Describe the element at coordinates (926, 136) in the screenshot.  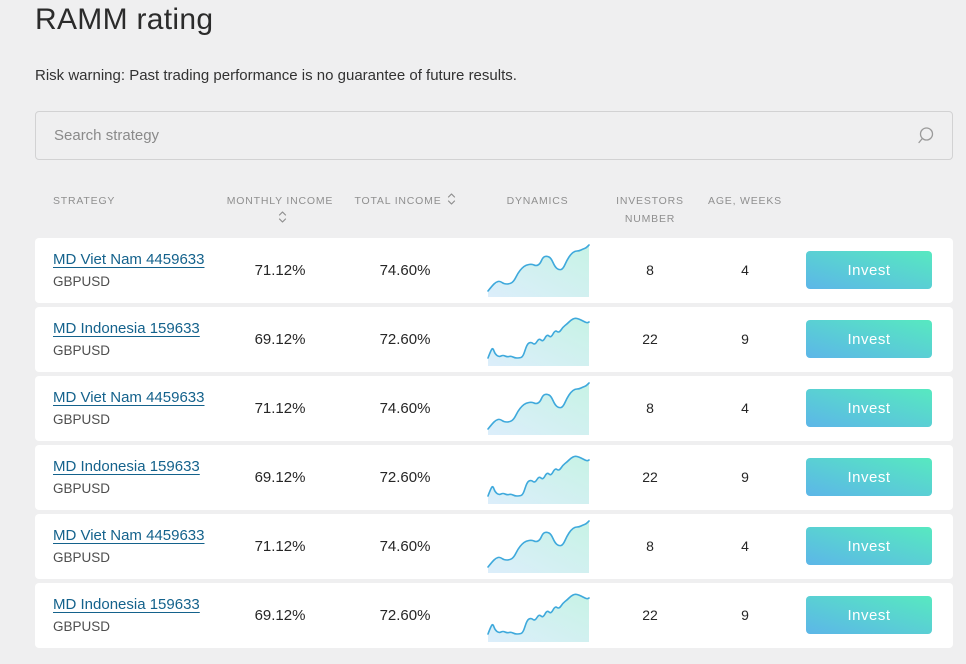
I see `search-icon` at that location.